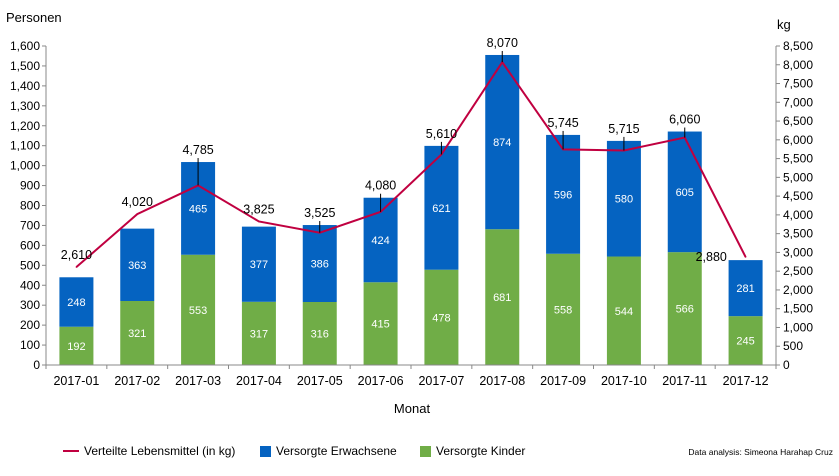 The image size is (839, 476). What do you see at coordinates (319, 213) in the screenshot?
I see `data-label-lebensmittel: 3,525` at bounding box center [319, 213].